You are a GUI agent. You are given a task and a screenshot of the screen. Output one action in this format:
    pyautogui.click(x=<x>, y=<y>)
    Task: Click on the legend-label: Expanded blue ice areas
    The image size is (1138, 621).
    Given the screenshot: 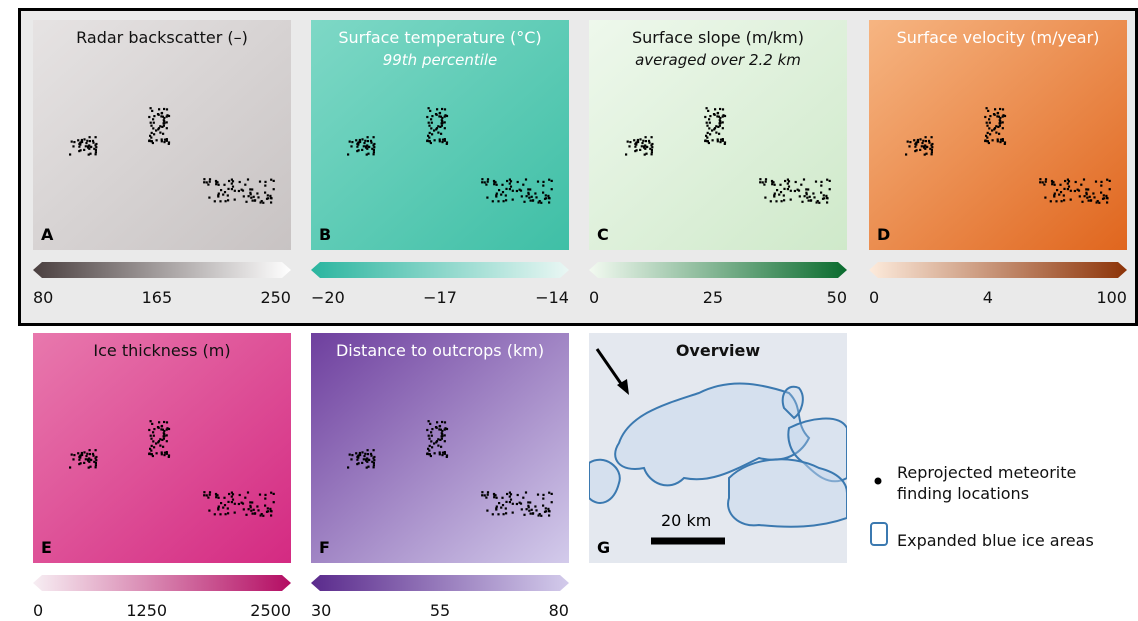 What is the action you would take?
    pyautogui.click(x=995, y=540)
    